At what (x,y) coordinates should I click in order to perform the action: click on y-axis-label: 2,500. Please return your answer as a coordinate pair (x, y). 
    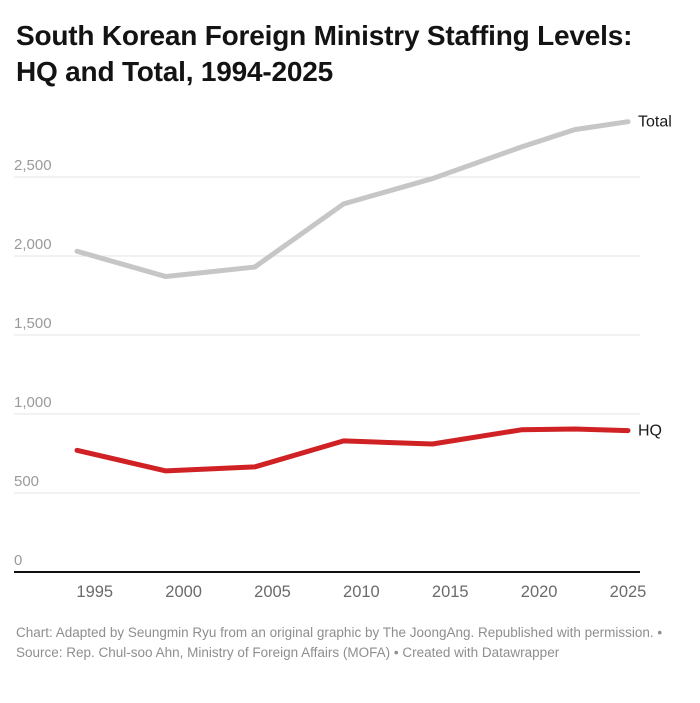
    Looking at the image, I should click on (33, 165).